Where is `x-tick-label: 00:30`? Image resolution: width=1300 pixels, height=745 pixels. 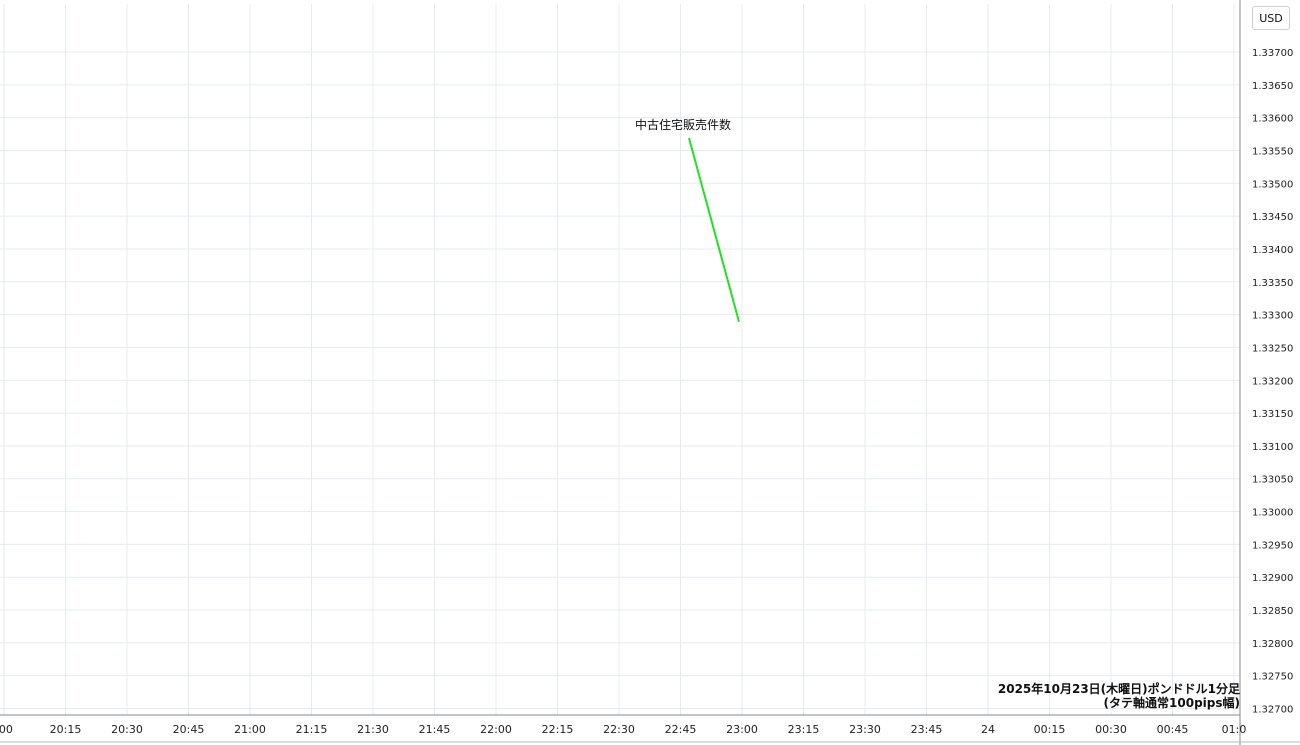
x-tick-label: 00:30 is located at coordinates (1111, 729).